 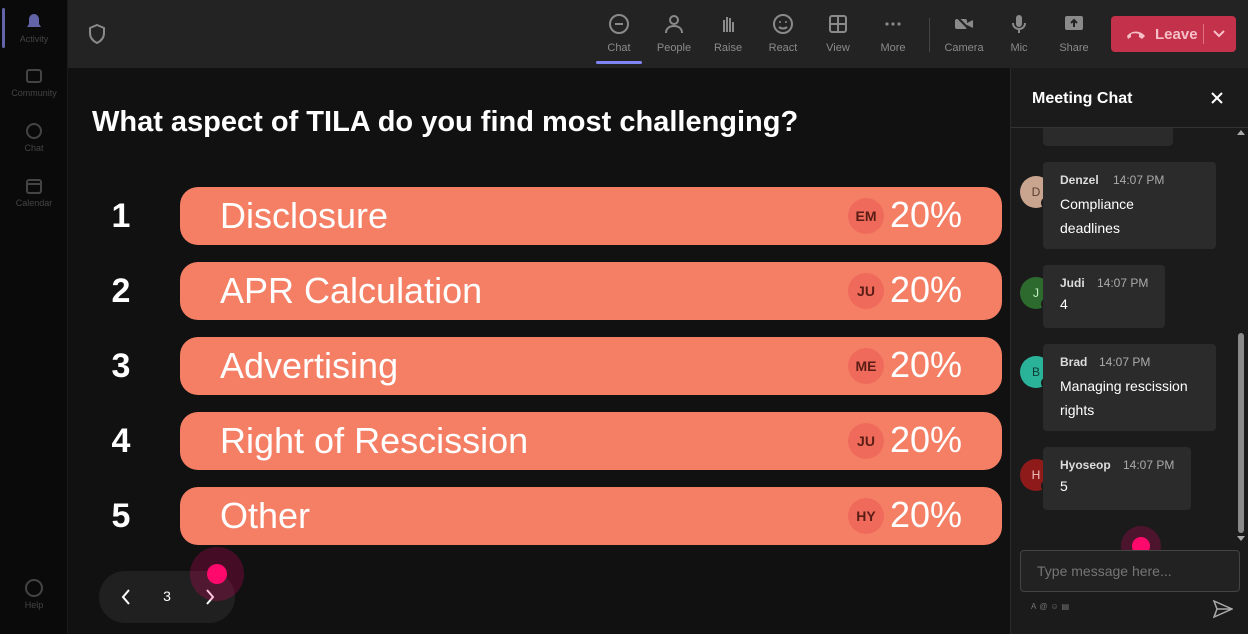 What do you see at coordinates (1219, 33) in the screenshot?
I see `chevron-down-icon` at bounding box center [1219, 33].